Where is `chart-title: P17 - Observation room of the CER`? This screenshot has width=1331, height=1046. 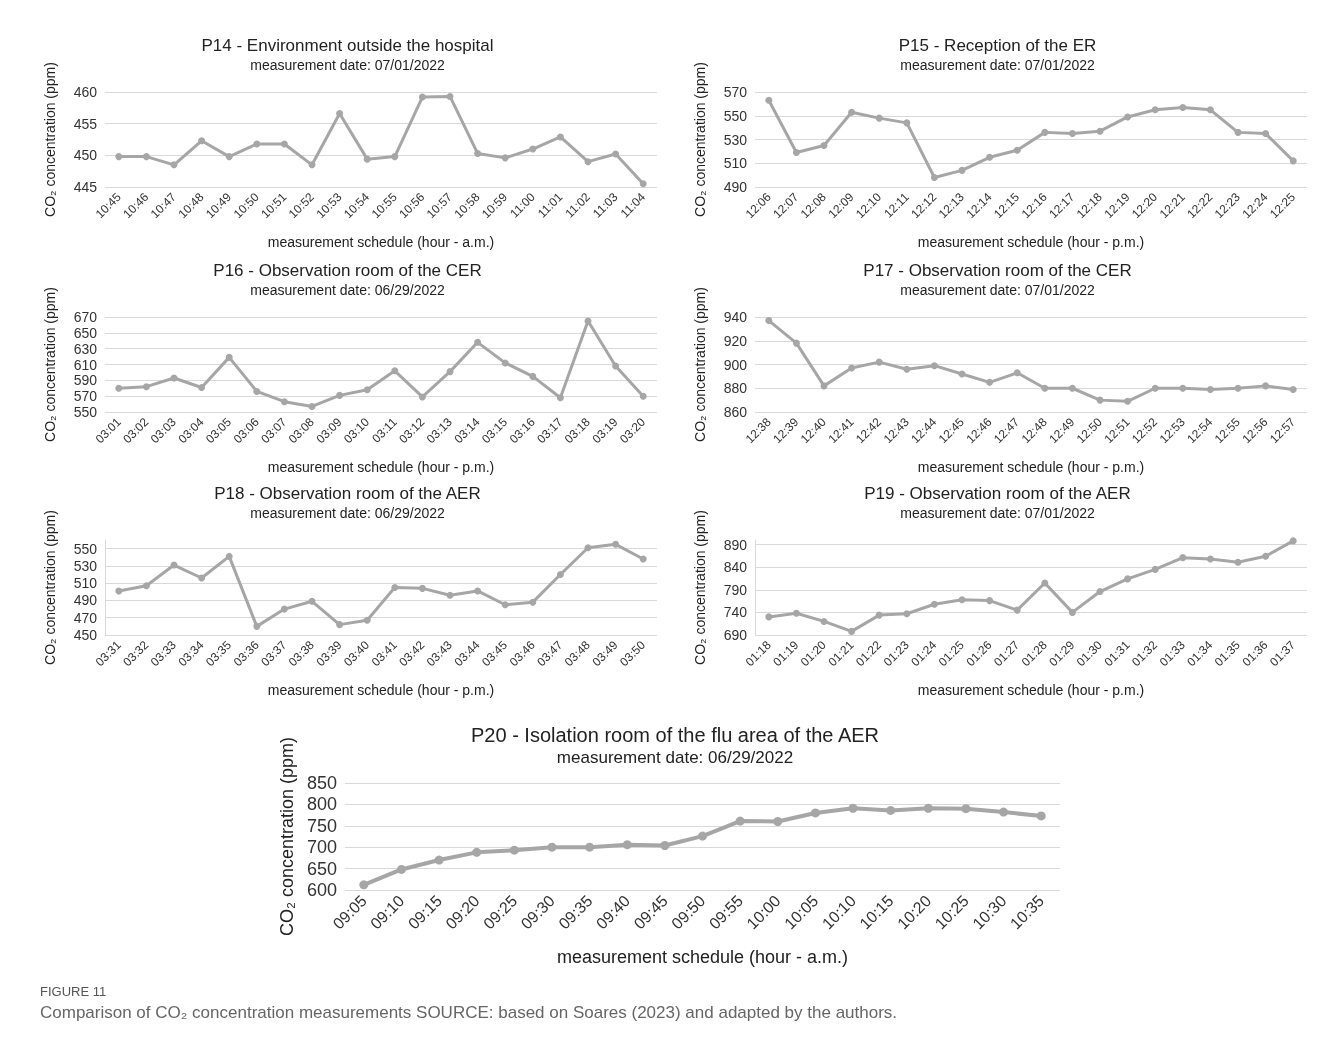
chart-title: P17 - Observation room of the CER is located at coordinates (997, 270).